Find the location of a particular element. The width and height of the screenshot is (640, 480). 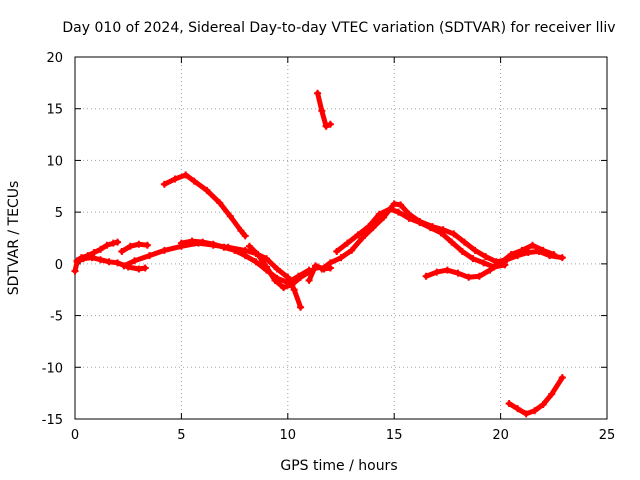

x-tick-label: 20 is located at coordinates (500, 435).